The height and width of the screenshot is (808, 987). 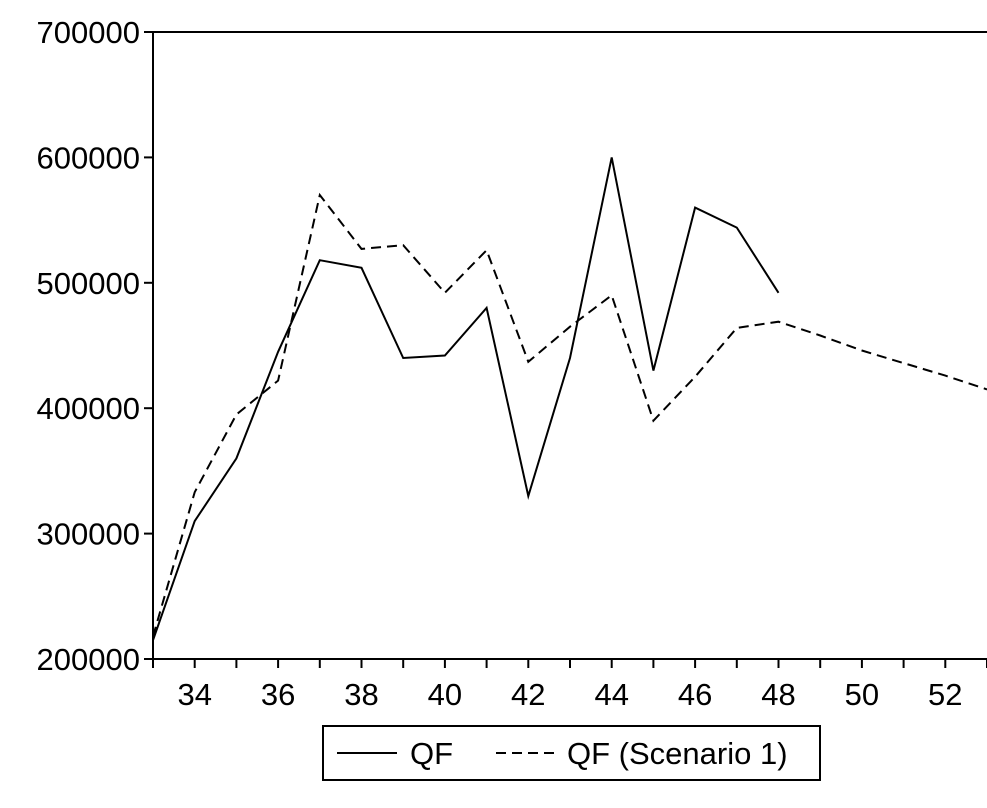 What do you see at coordinates (88, 408) in the screenshot?
I see `y-tick-label: 400000` at bounding box center [88, 408].